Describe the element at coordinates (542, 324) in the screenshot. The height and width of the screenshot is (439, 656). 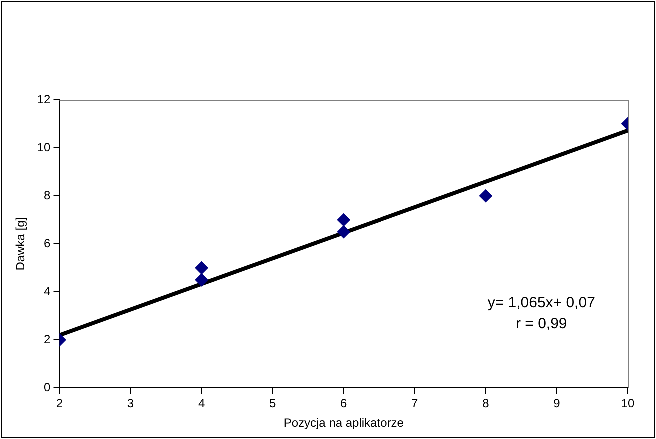
I see `annotation: r = 0,99` at that location.